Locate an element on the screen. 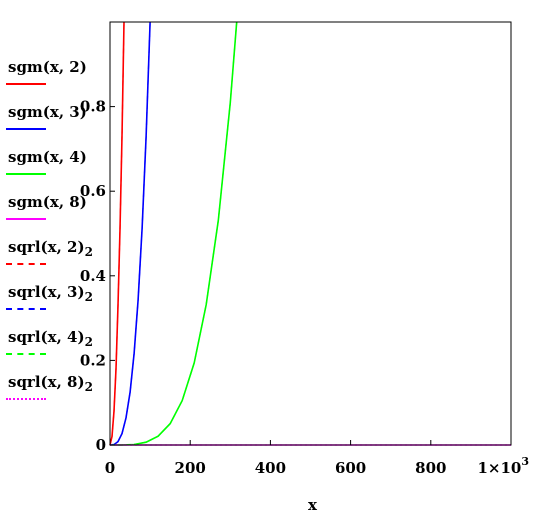 The width and height of the screenshot is (556, 517). legend-item-sqrl-x-2: sqrl(x, 2)2 is located at coordinates (56, 260).